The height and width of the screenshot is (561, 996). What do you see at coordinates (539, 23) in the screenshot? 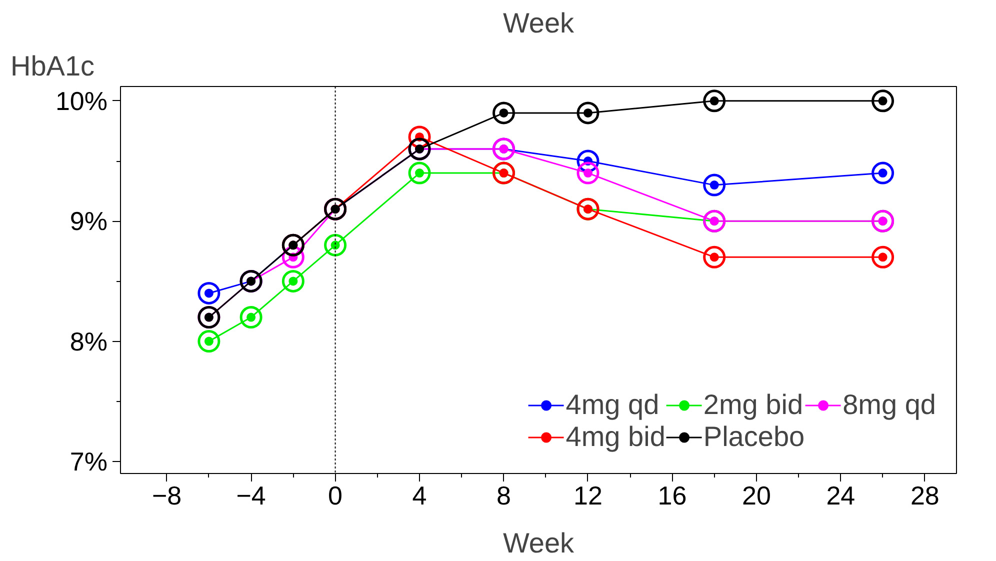
I see `chart-title: Week` at bounding box center [539, 23].